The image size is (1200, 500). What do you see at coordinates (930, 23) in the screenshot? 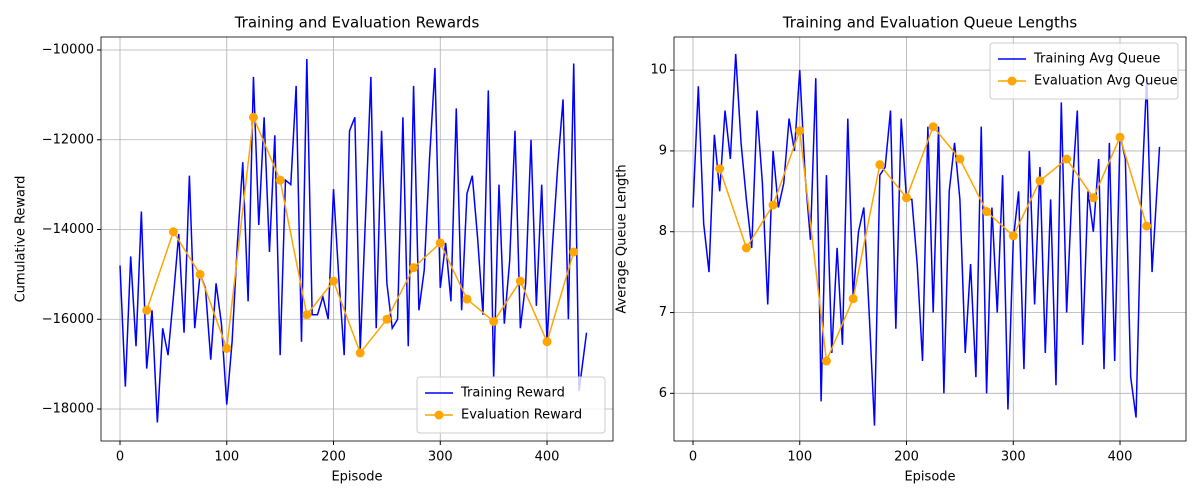
I see `chart-title: Training and Evaluation Queue Lengths` at bounding box center [930, 23].